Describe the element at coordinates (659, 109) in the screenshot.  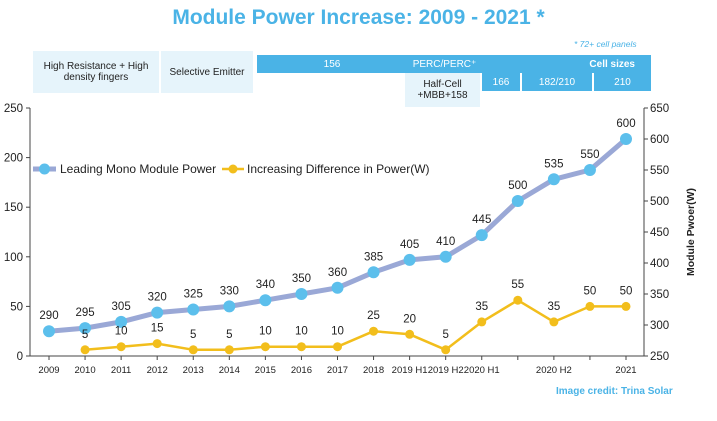
I see `y-right-tick-label: 650` at that location.